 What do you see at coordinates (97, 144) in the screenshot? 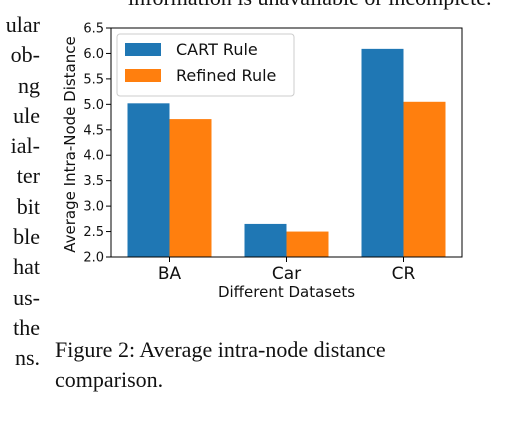
I see `y-axis-ticks: 2.0 2.5 3.0 3.5 4.0 4.5 5.0 5.5 6.0 6.5` at bounding box center [97, 144].